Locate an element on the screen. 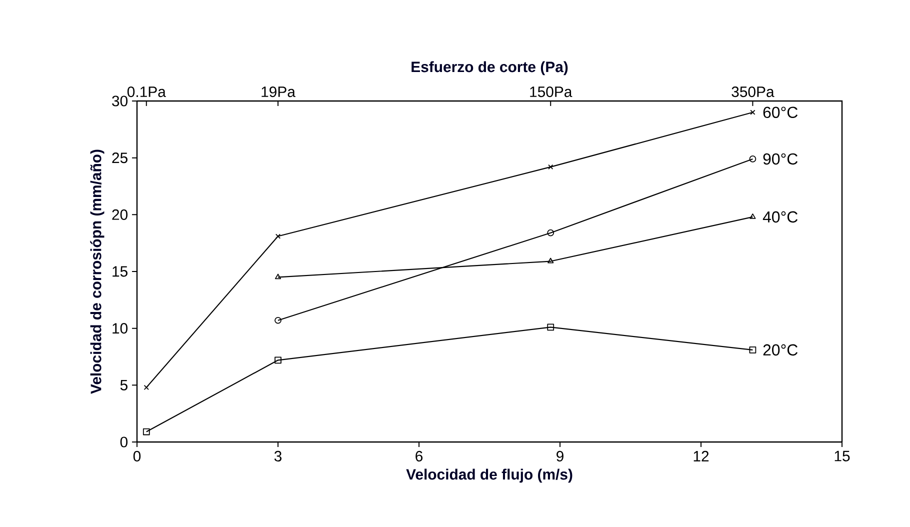 The image size is (910, 527). legend-label: 60°C is located at coordinates (780, 112).